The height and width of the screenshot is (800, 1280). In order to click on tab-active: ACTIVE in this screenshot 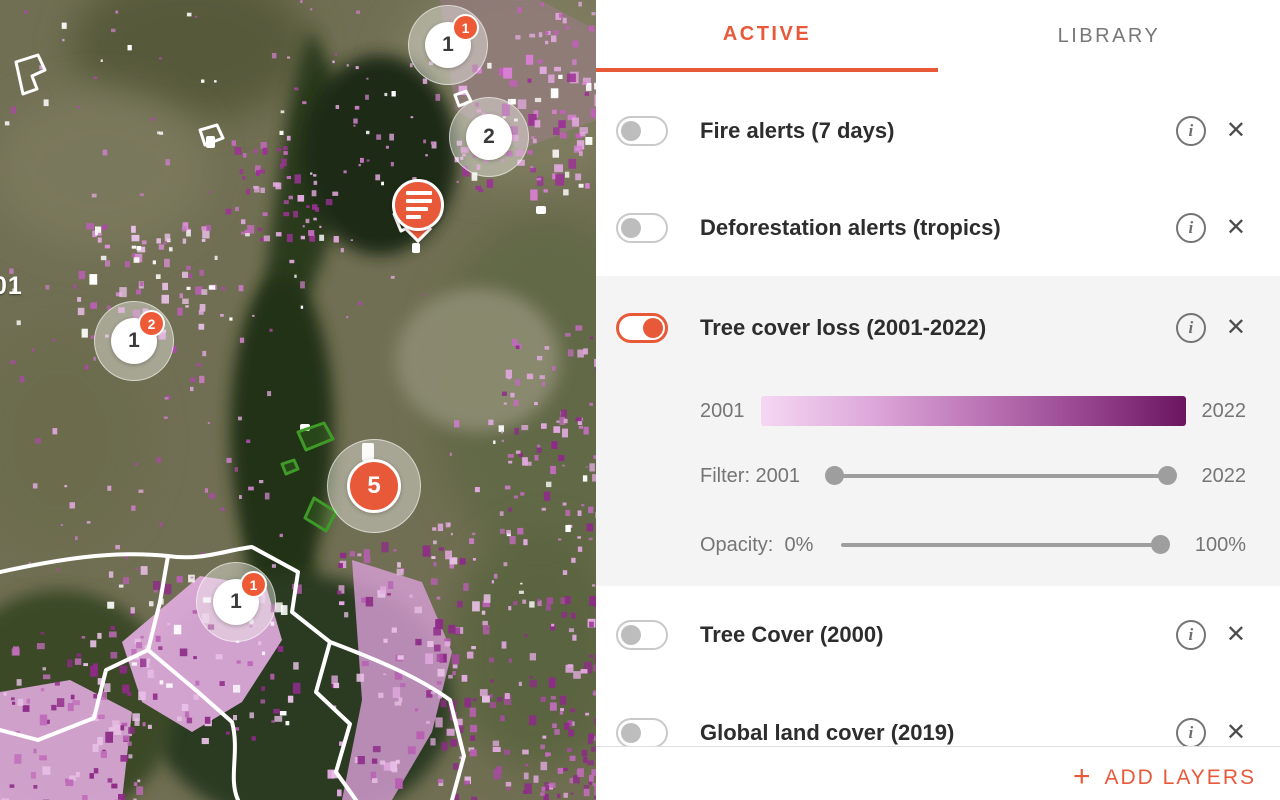, I will do `click(767, 36)`.